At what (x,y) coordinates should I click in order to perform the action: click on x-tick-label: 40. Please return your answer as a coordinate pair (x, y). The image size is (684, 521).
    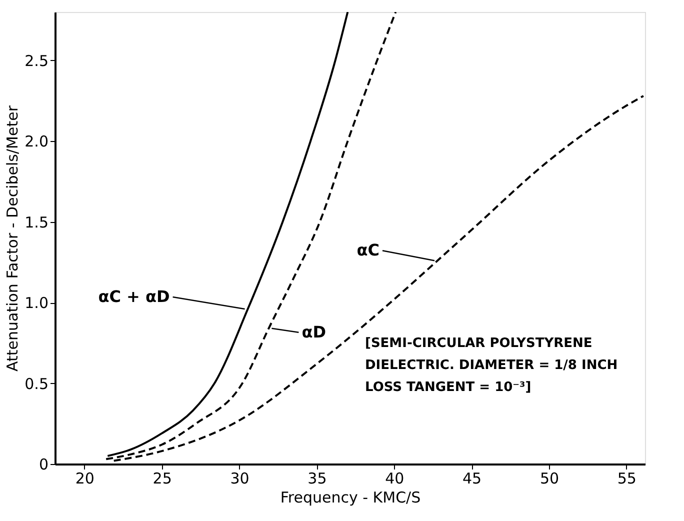
    Looking at the image, I should click on (394, 479).